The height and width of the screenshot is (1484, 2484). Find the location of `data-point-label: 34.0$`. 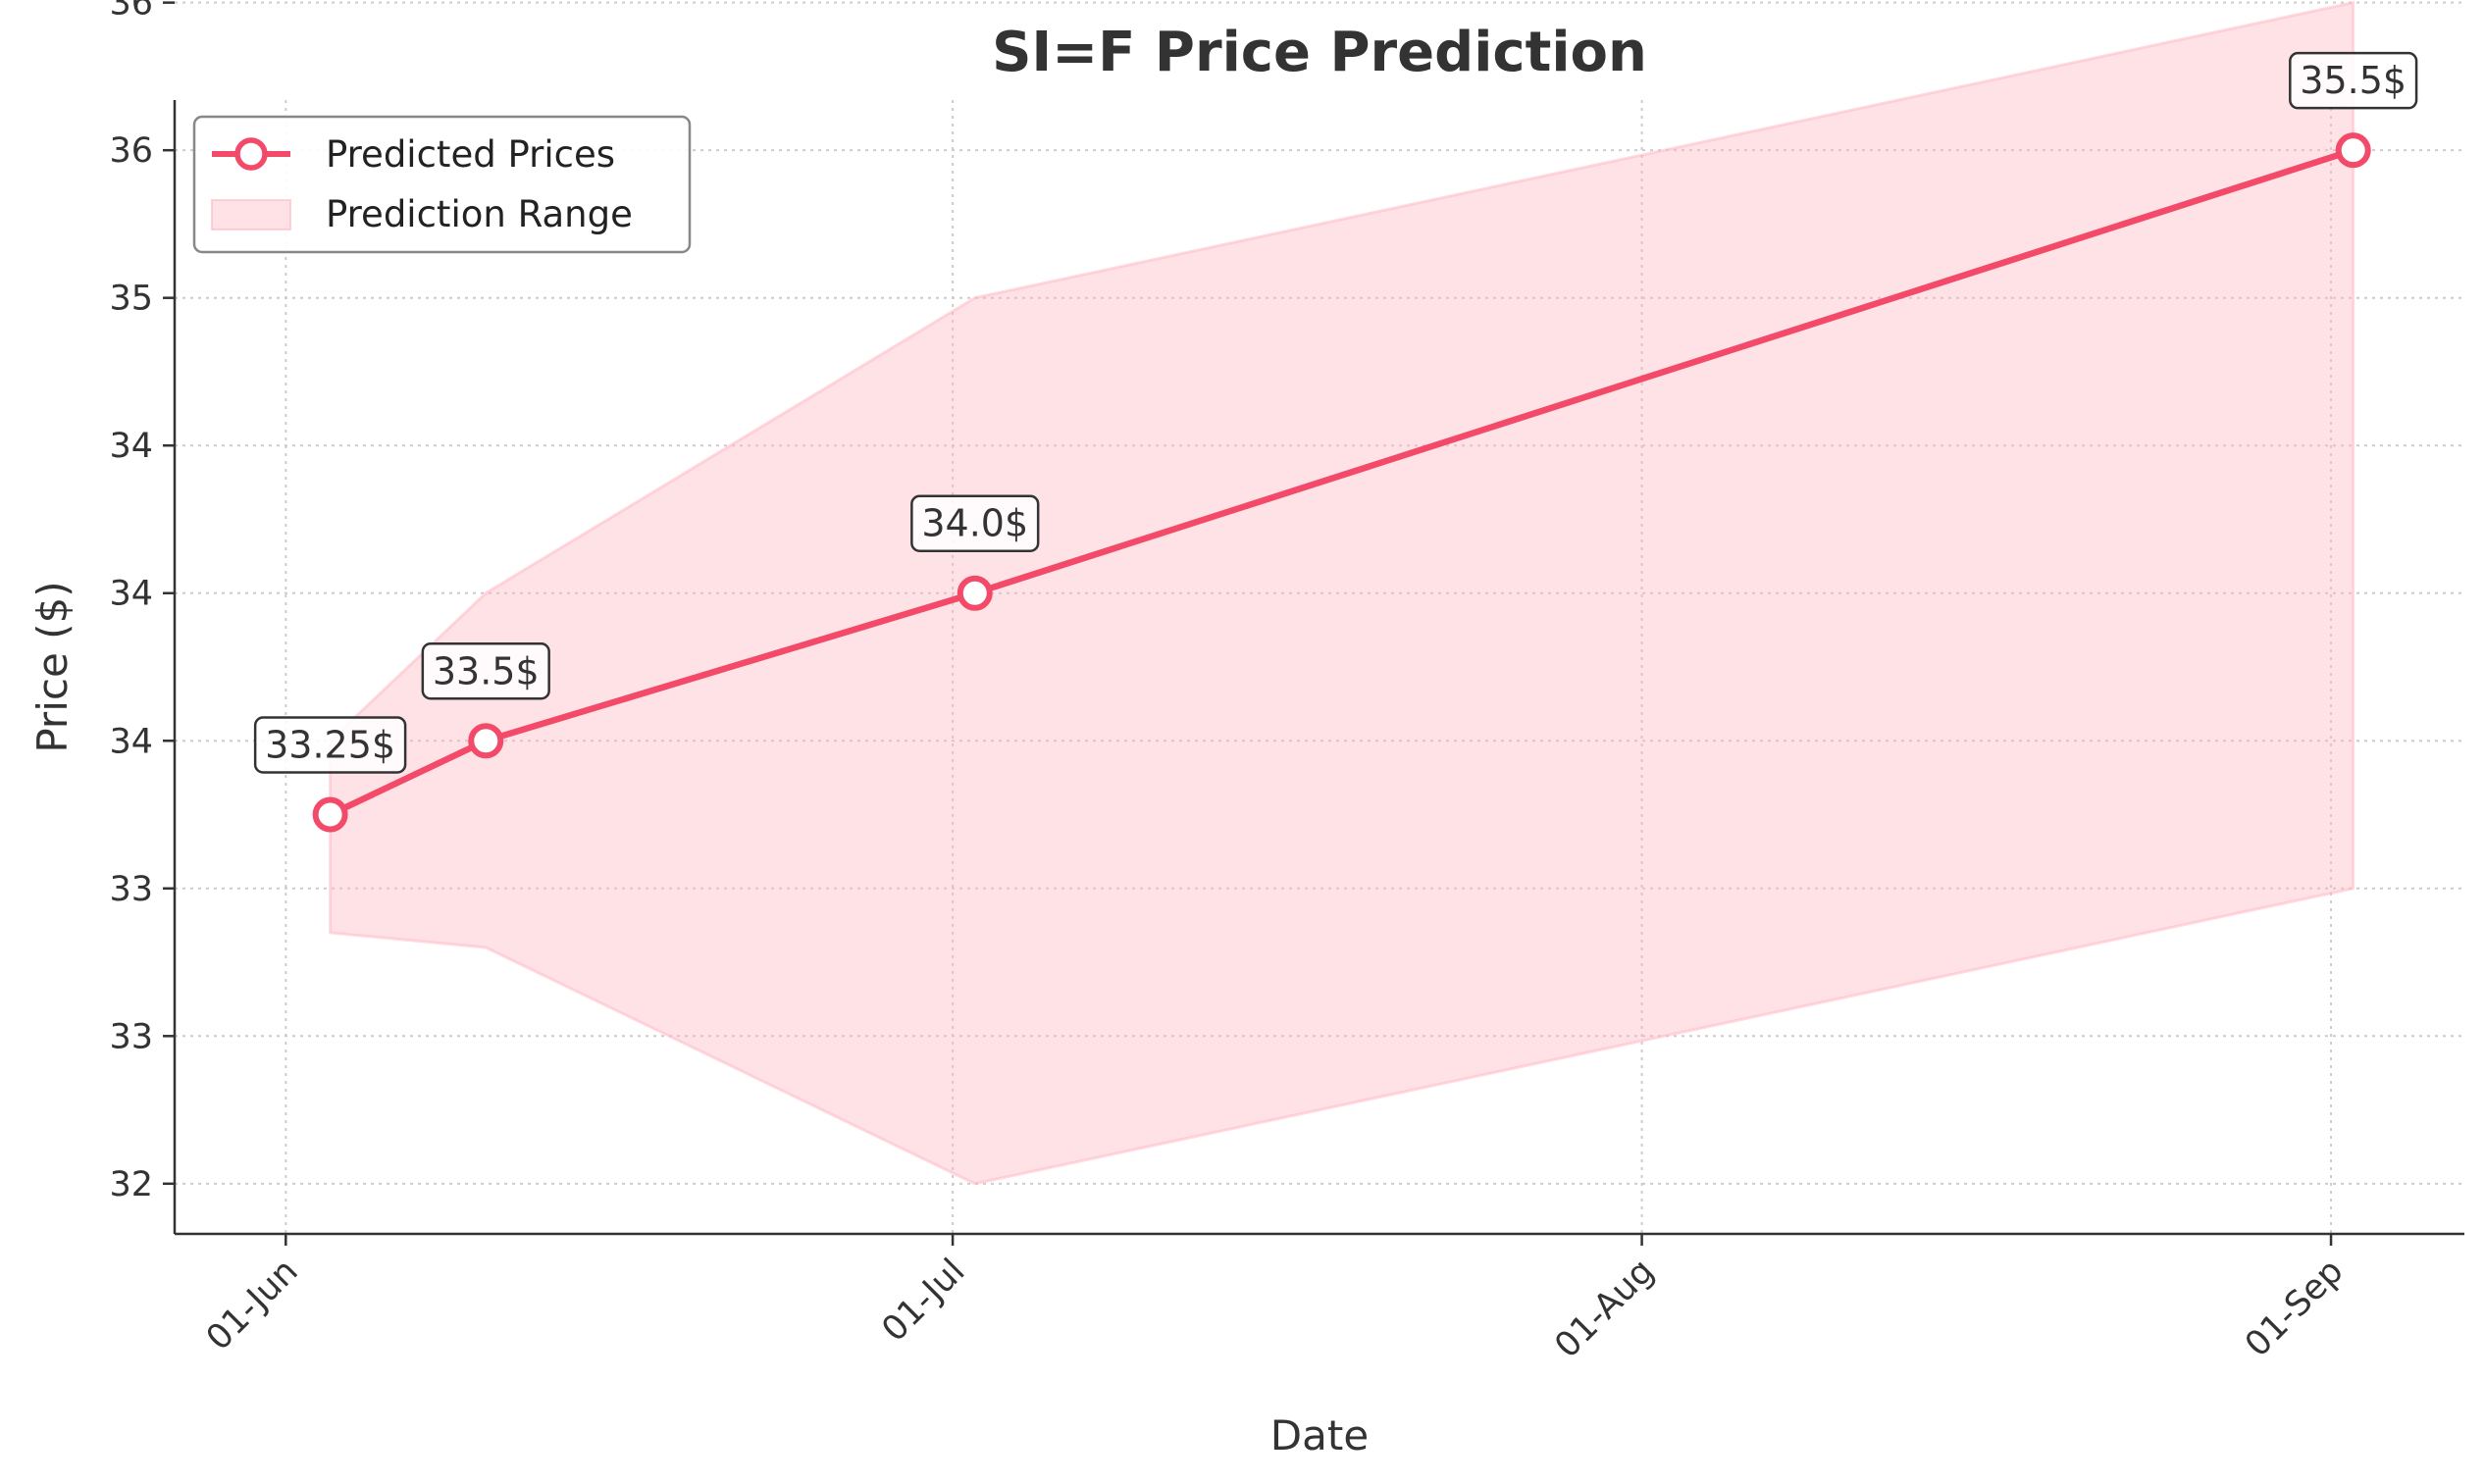

data-point-label: 34.0$ is located at coordinates (974, 524).